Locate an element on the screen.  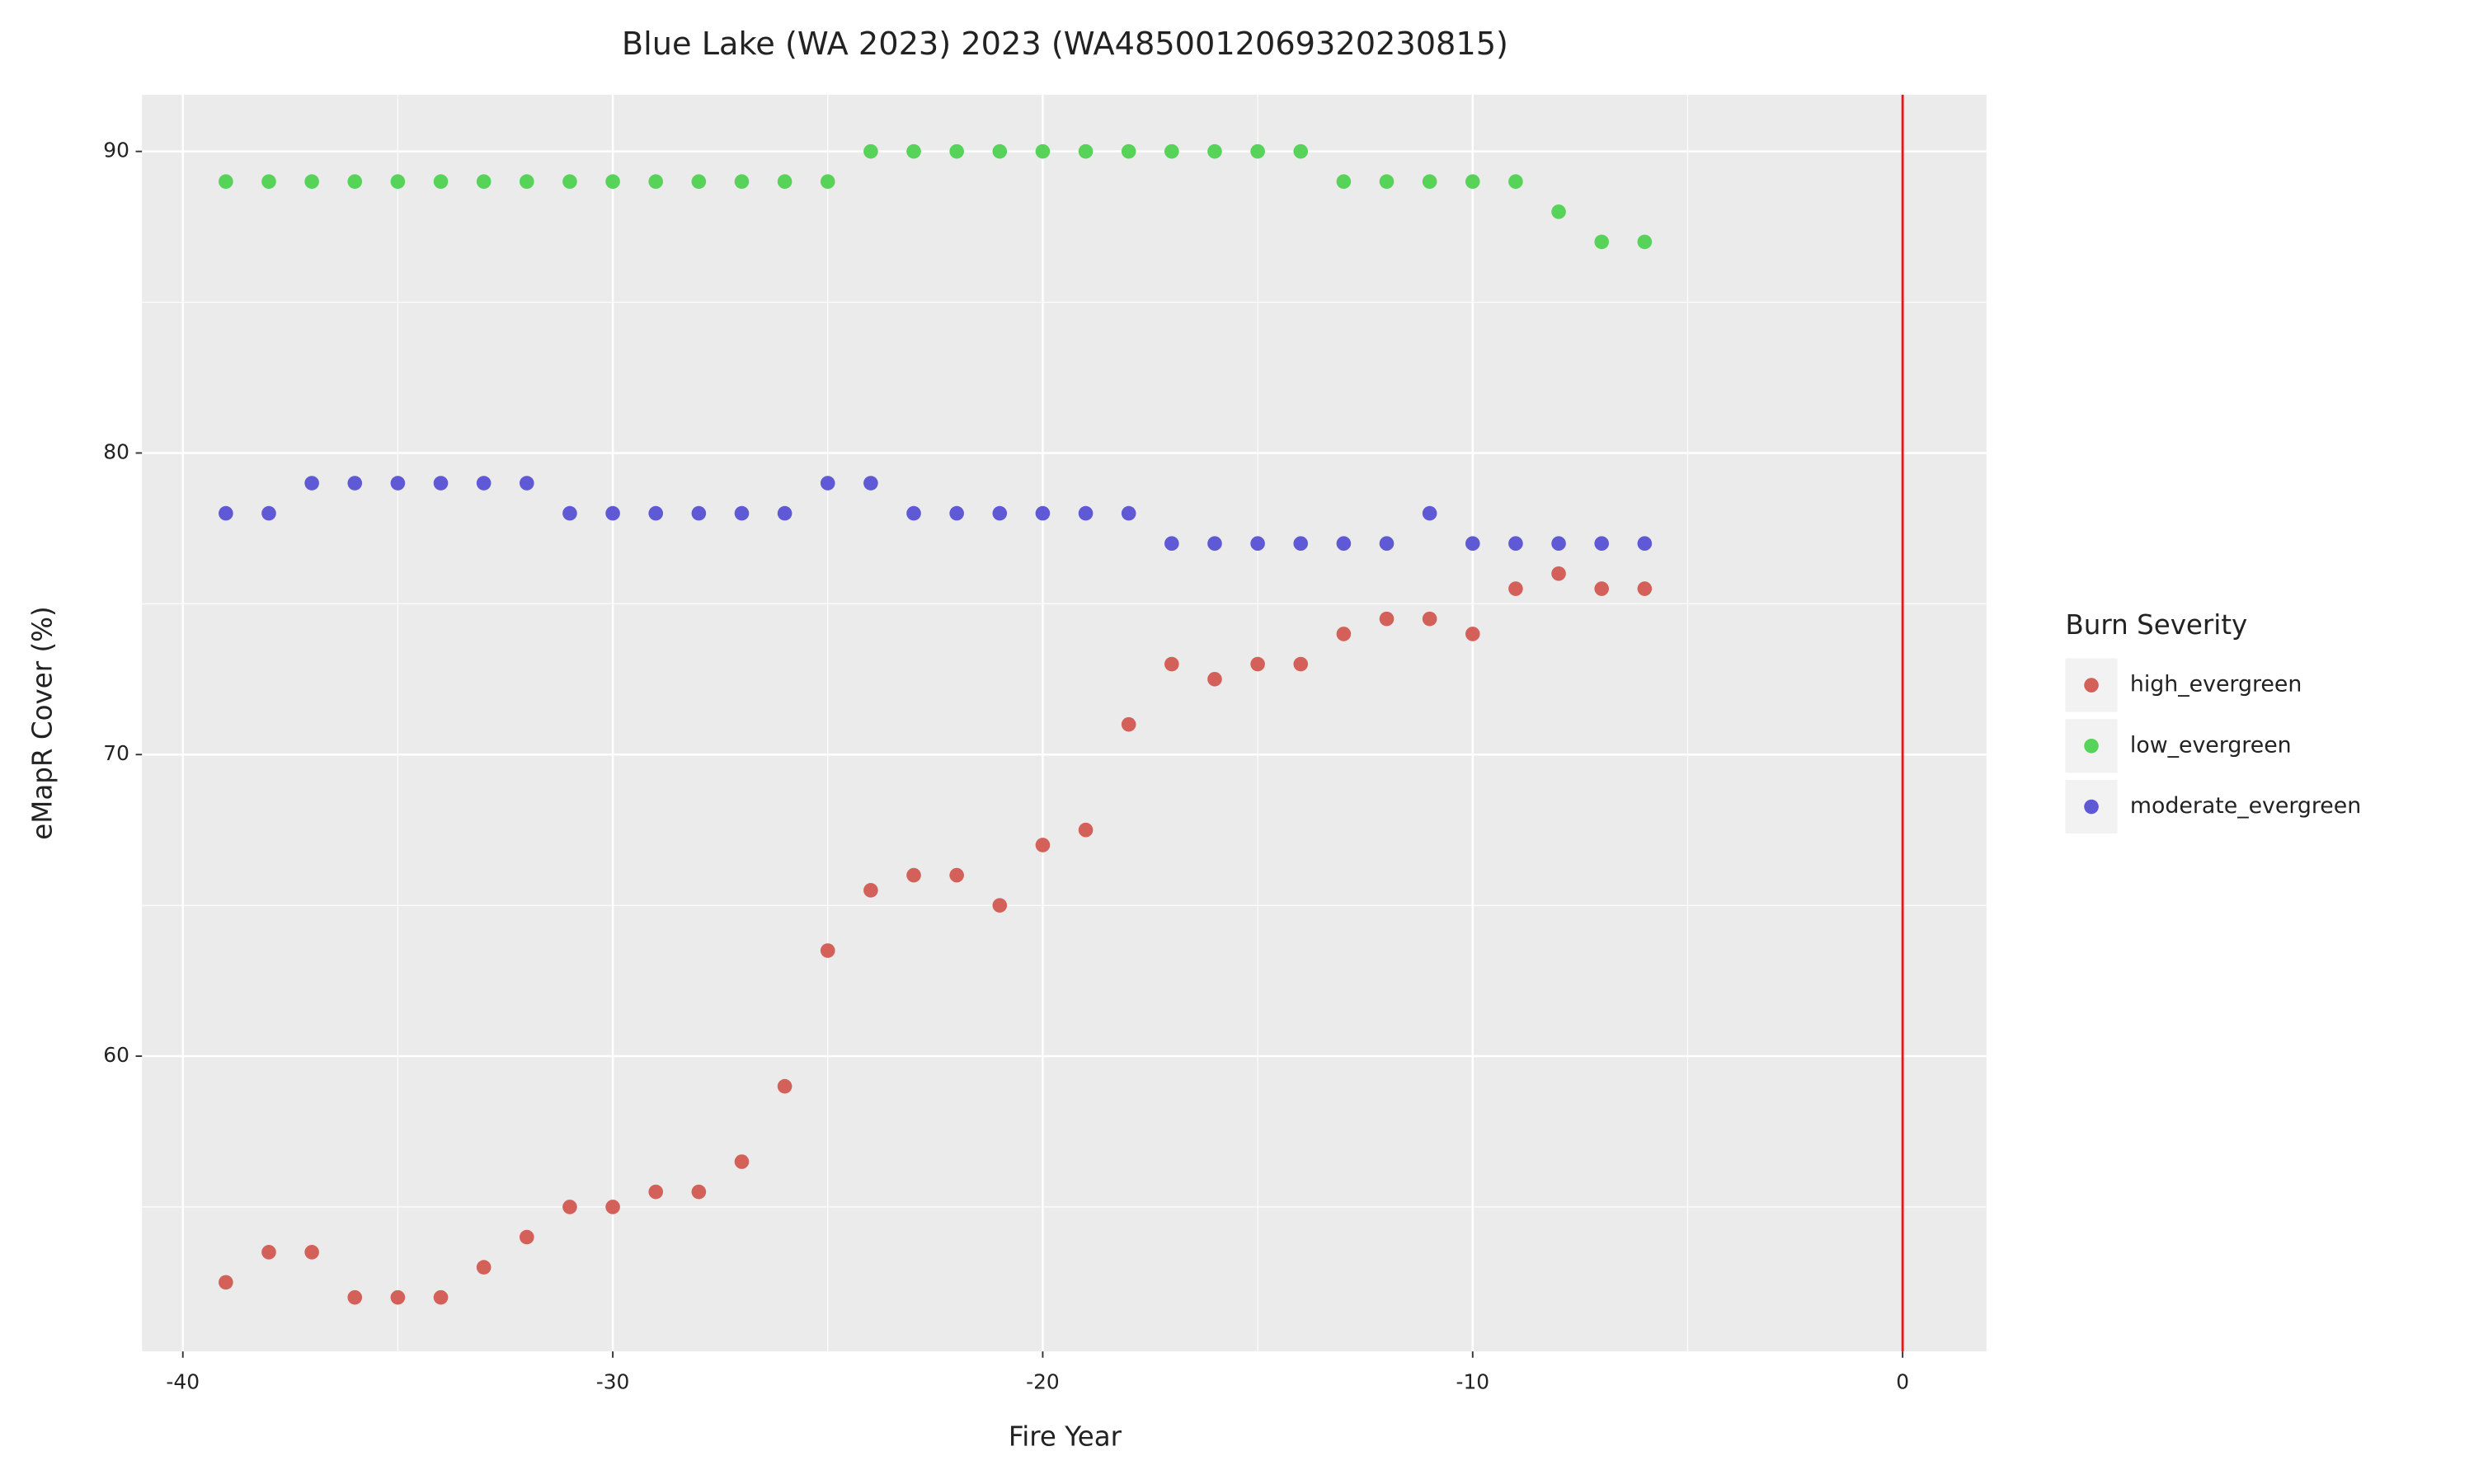
y-tick-label: 70 is located at coordinates (116, 753).